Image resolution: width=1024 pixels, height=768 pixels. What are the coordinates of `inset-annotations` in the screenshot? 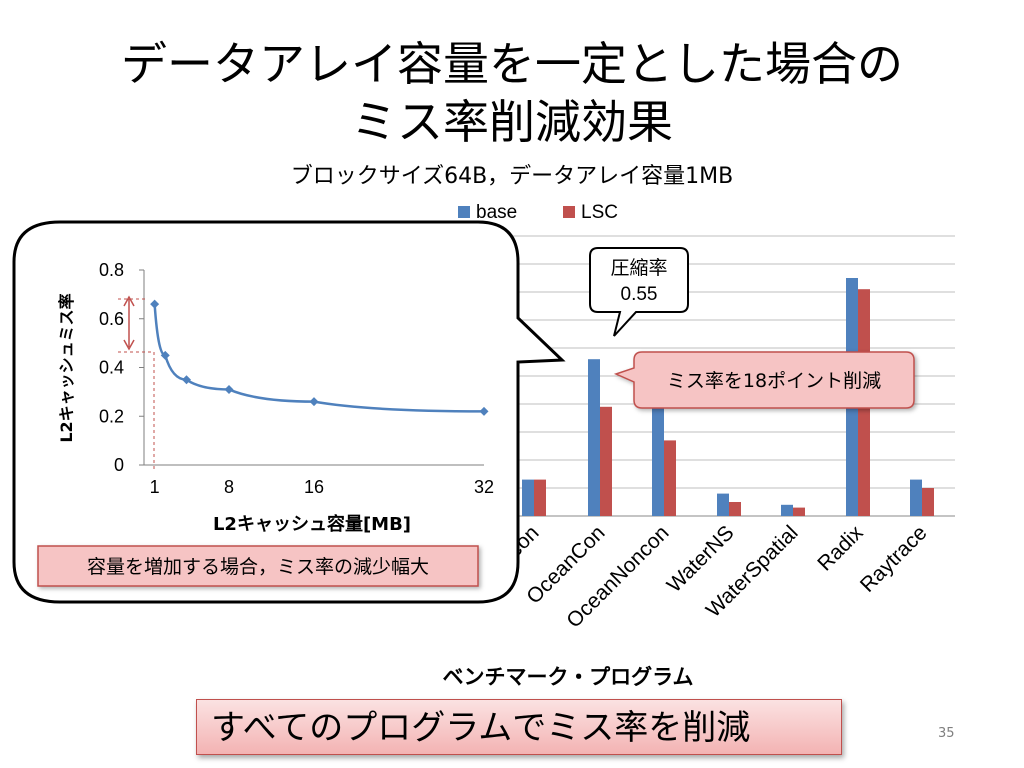 It's located at (136, 382).